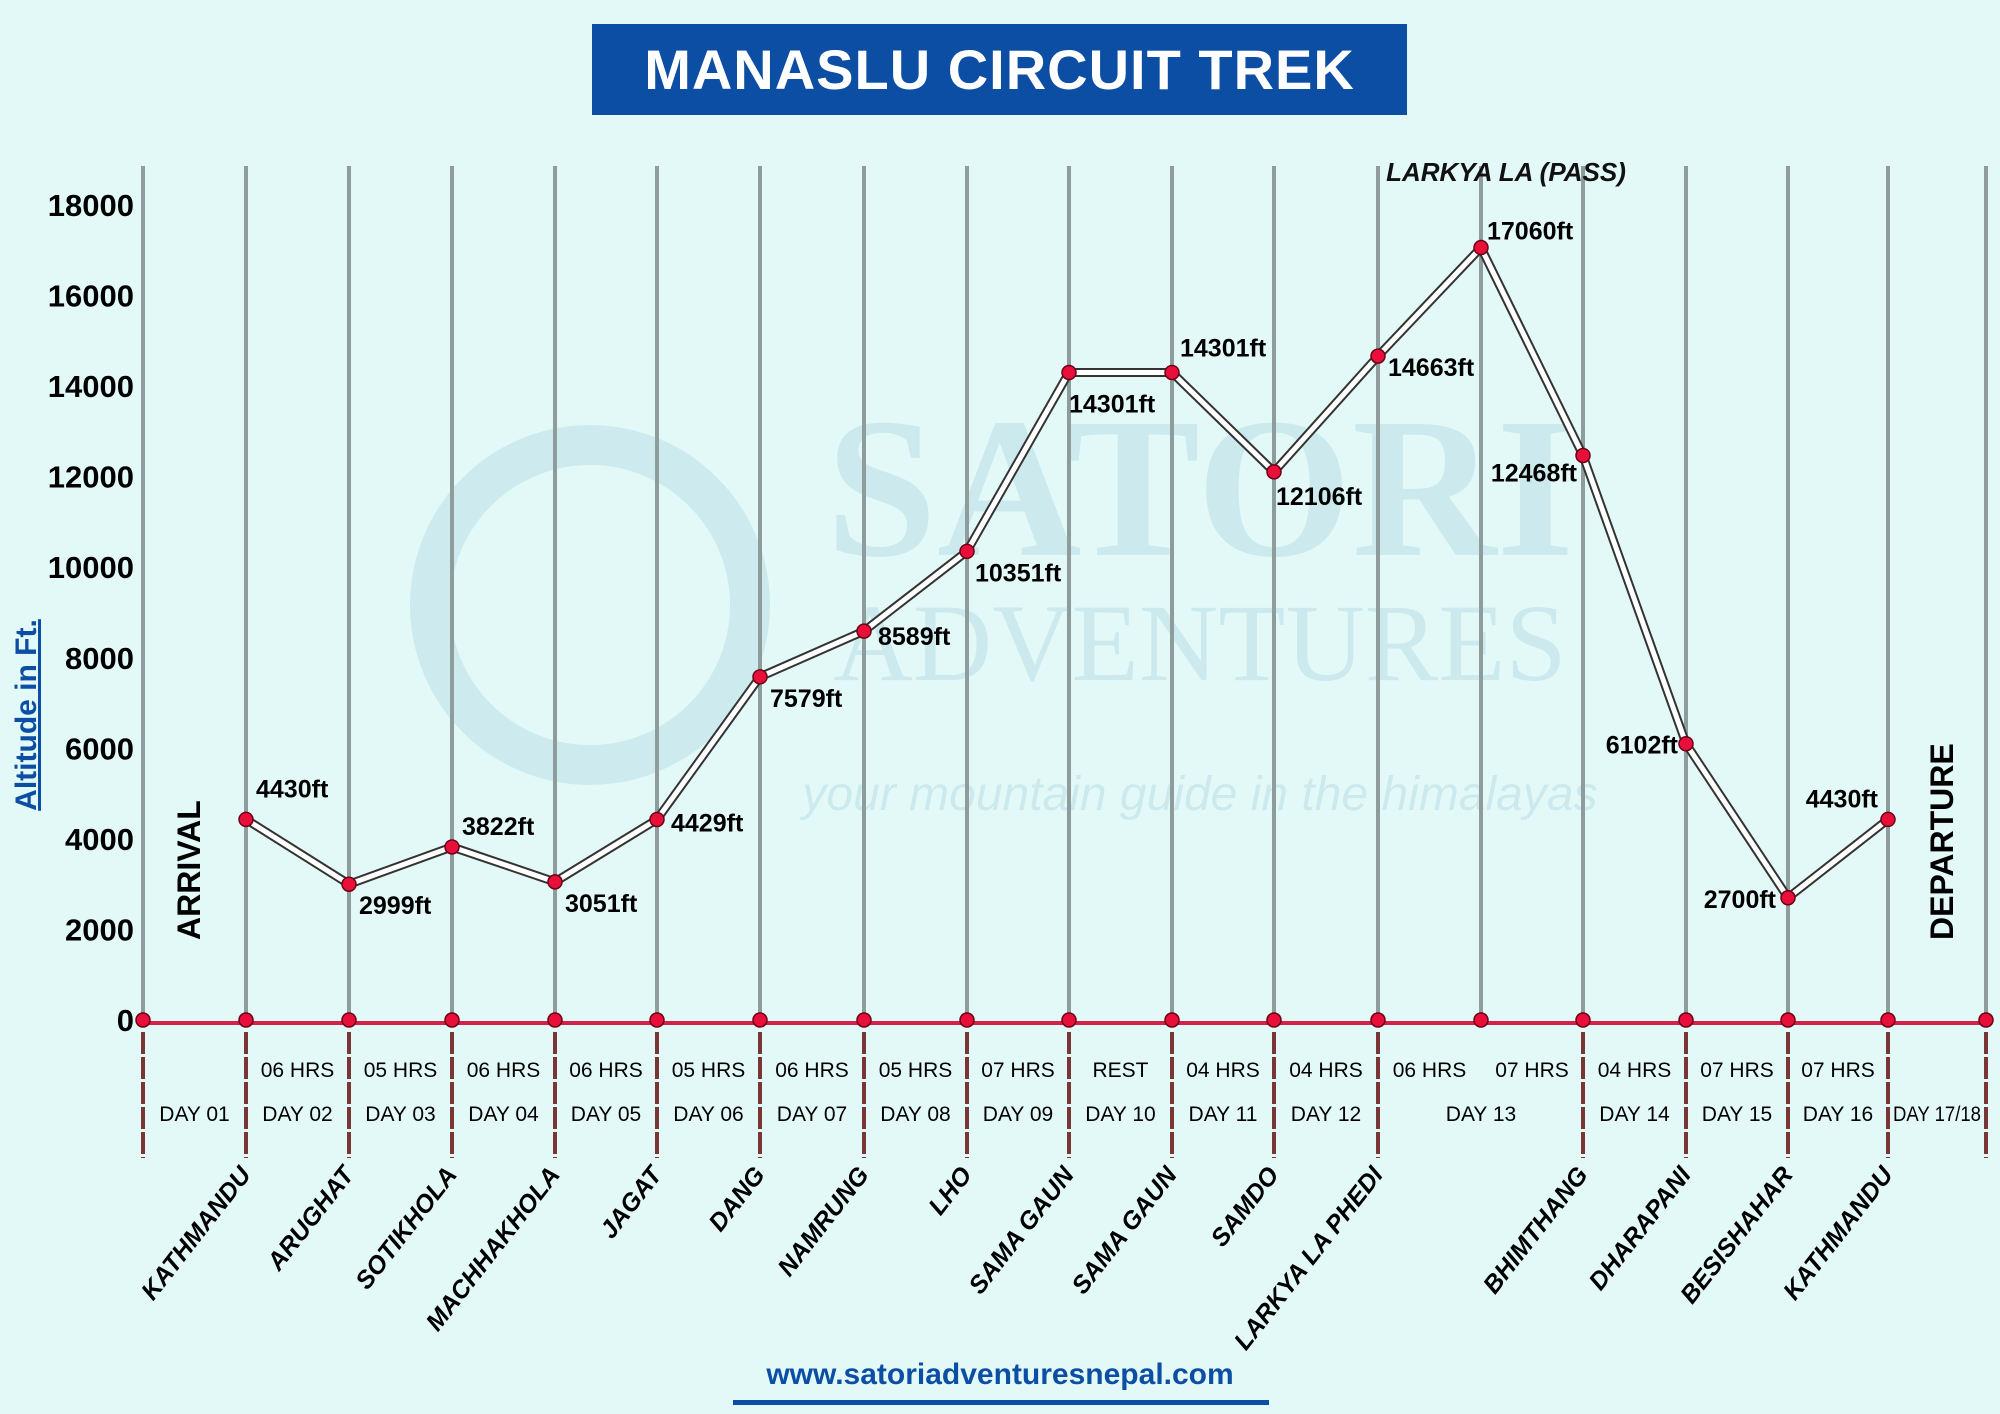 The image size is (2000, 1414). I want to click on departure-label: DEPARTURE, so click(1942, 841).